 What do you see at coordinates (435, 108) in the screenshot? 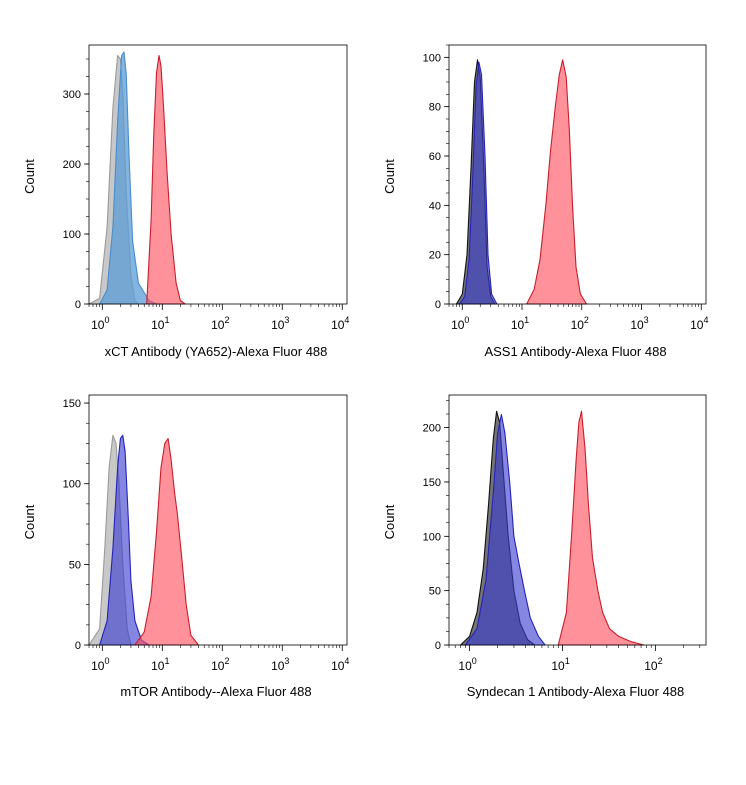
I see `y-tick-label: 80` at bounding box center [435, 108].